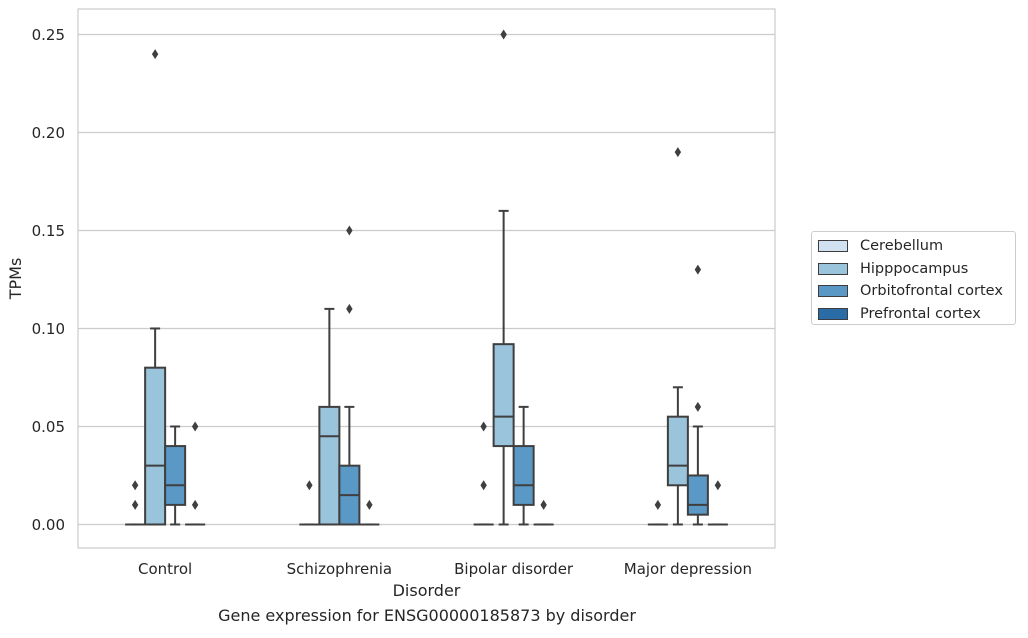 Image resolution: width=1028 pixels, height=638 pixels. Describe the element at coordinates (48, 525) in the screenshot. I see `y-tick-label: 0.00` at that location.